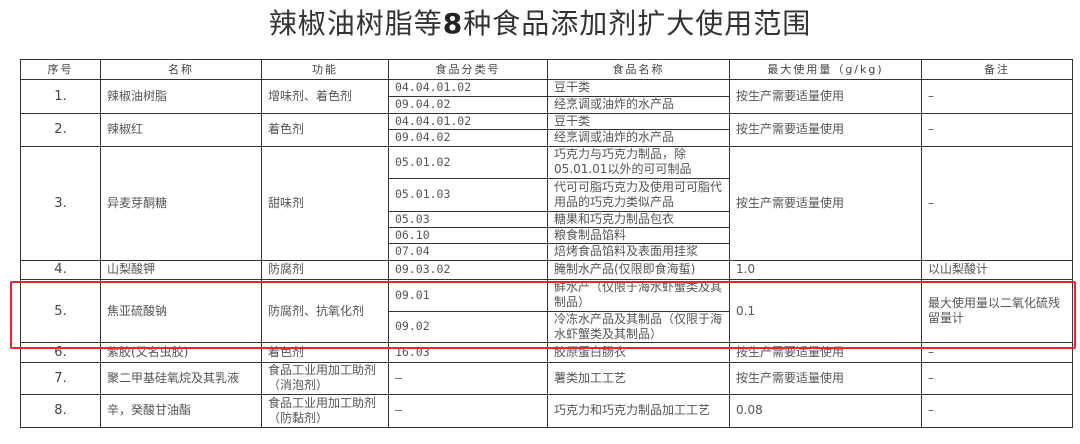 Image resolution: width=1080 pixels, height=444 pixels. What do you see at coordinates (638, 235) in the screenshot?
I see `food-name: 粮食制品馅料` at bounding box center [638, 235].